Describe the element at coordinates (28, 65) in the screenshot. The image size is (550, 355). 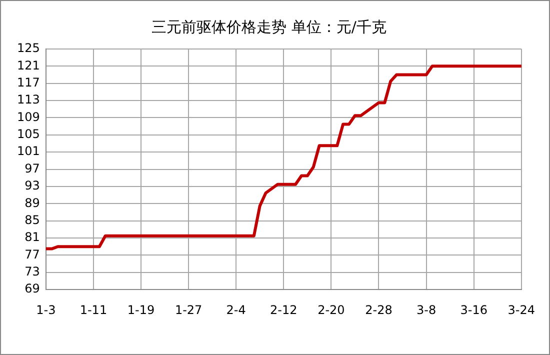
I see `y-tick-label: 121` at that location.